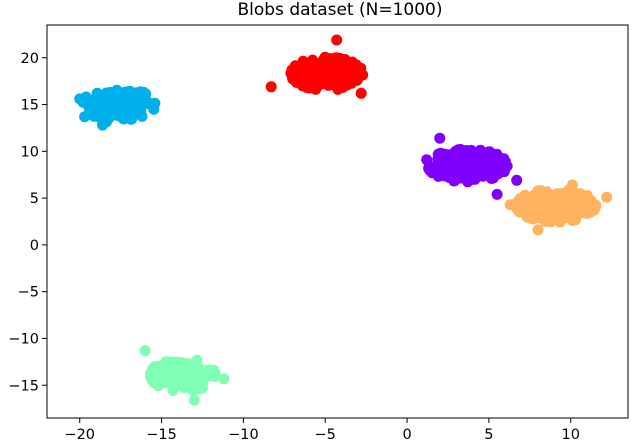 This screenshot has width=640, height=445. What do you see at coordinates (161, 435) in the screenshot?
I see `x-tick-label: −15` at bounding box center [161, 435].